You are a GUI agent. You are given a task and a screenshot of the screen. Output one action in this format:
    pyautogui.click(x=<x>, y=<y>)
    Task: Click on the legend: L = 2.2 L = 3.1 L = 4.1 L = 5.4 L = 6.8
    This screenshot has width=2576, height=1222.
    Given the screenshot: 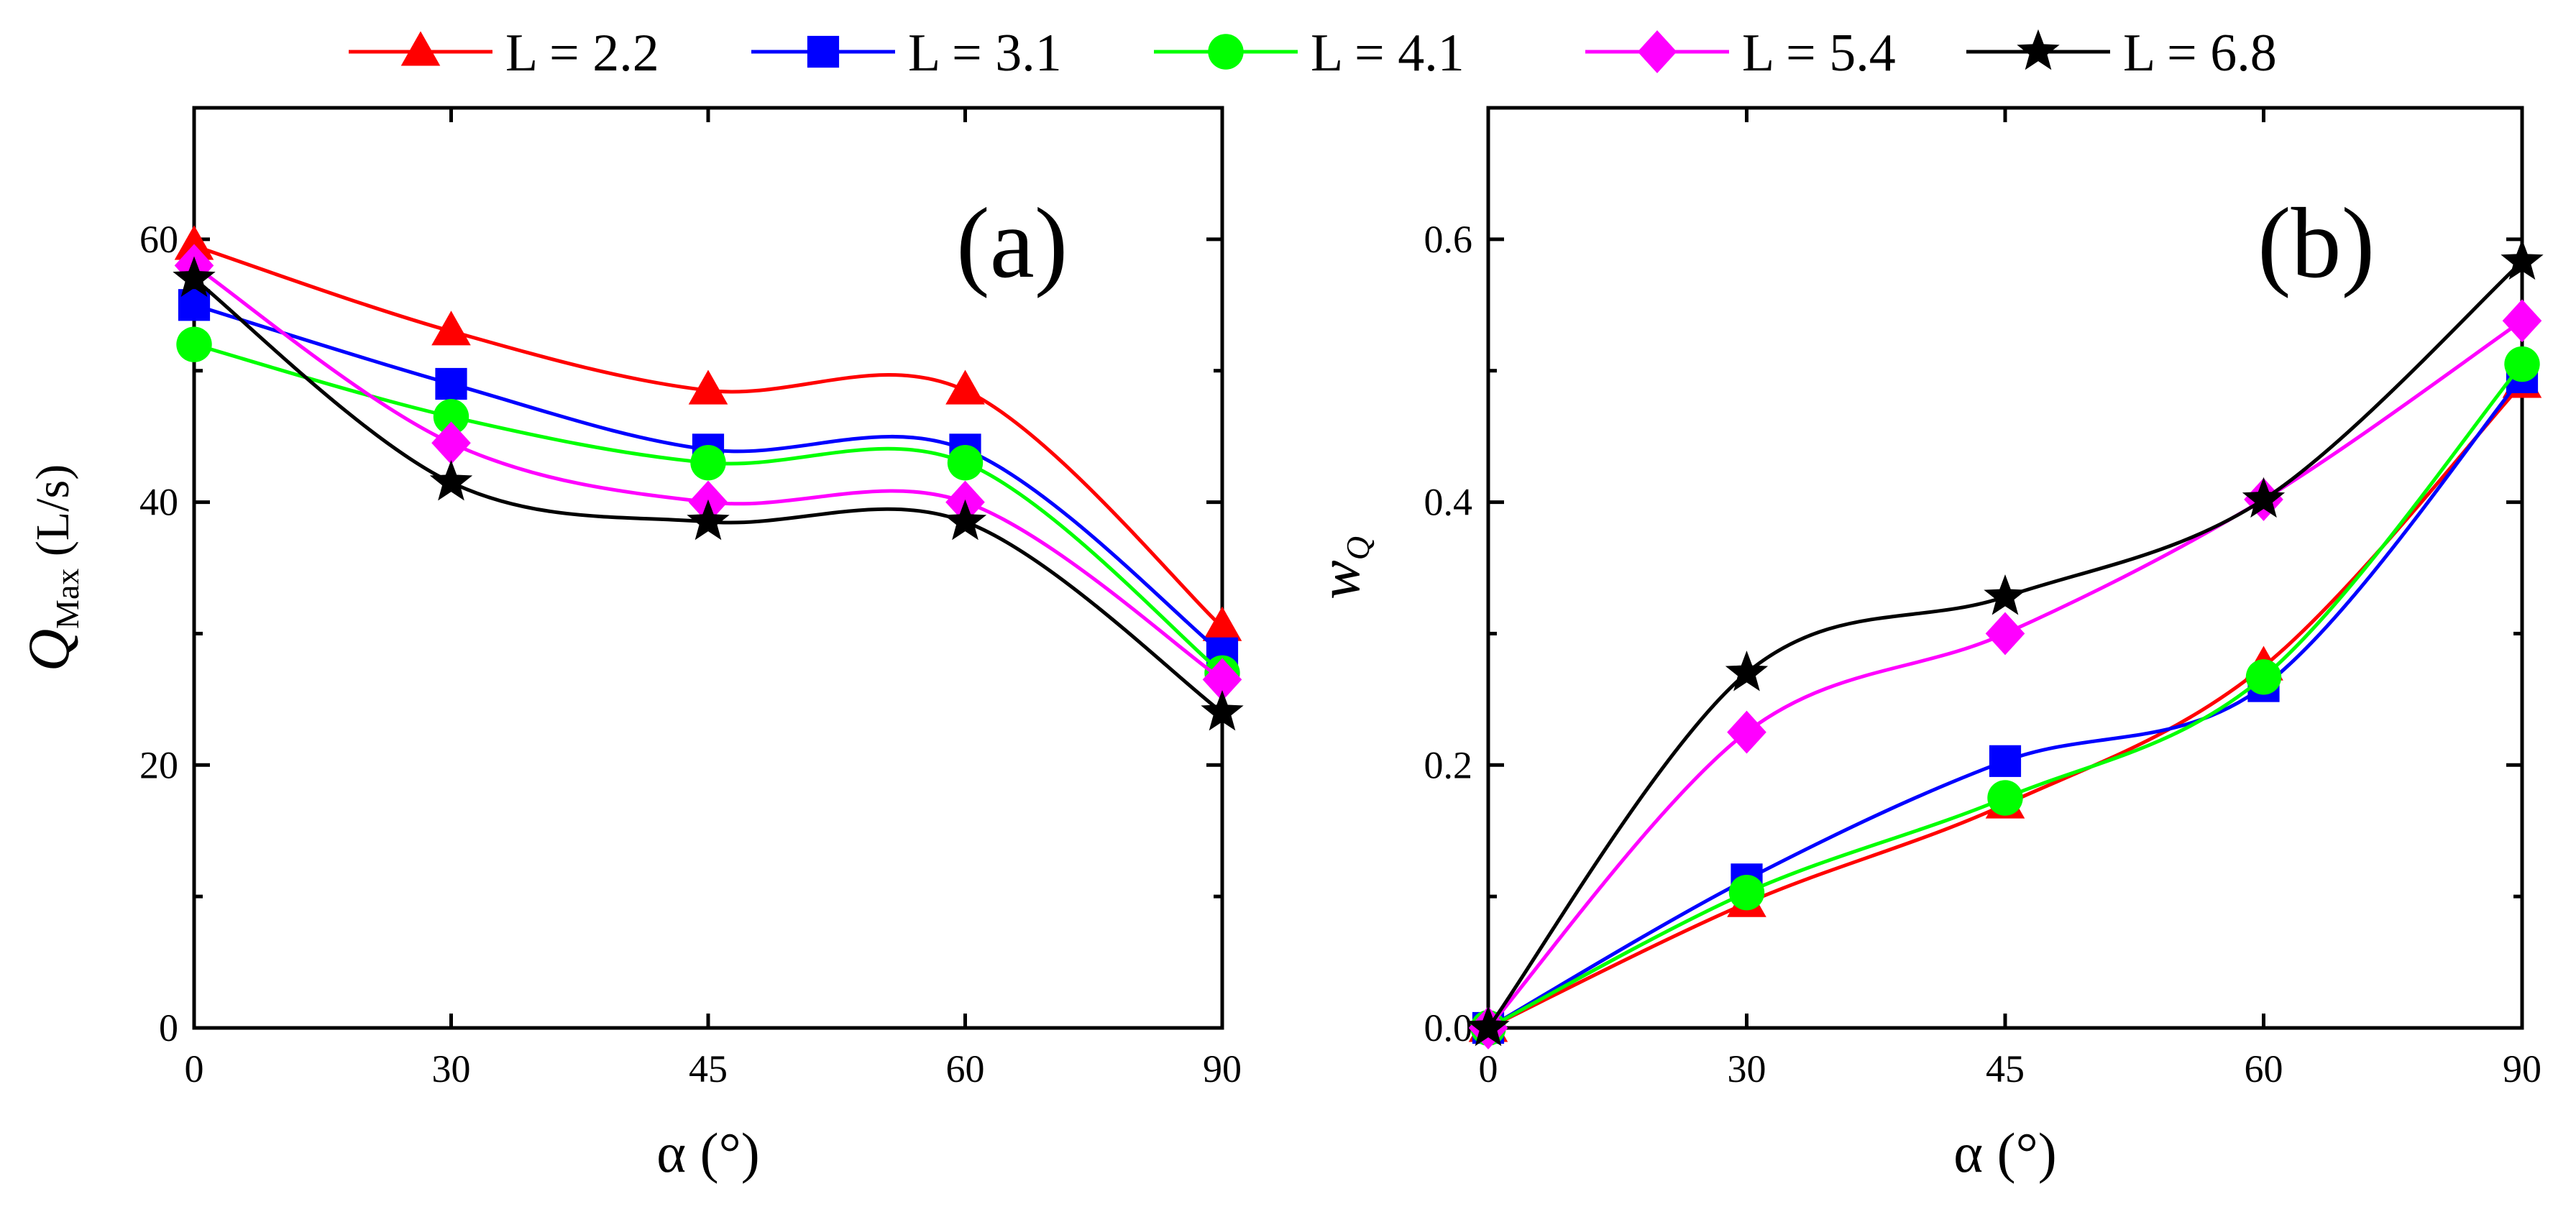 What is the action you would take?
    pyautogui.click(x=1313, y=54)
    